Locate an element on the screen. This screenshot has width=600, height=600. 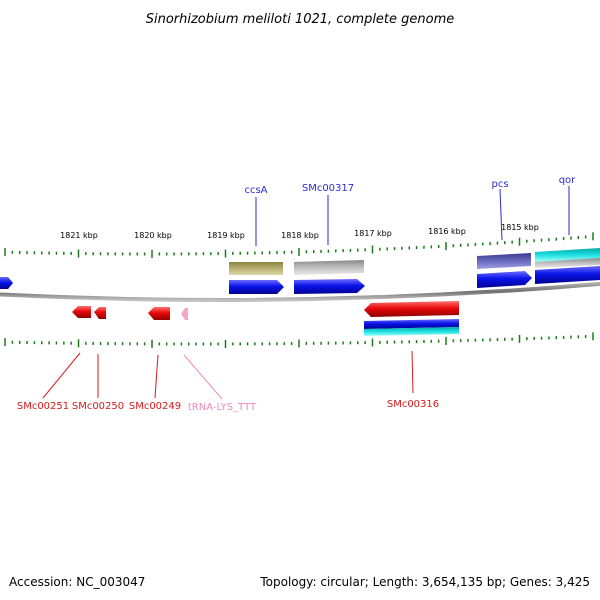
tRNA-LYS_TTT-label: tRNA-LYS_TTT is located at coordinates (222, 407).